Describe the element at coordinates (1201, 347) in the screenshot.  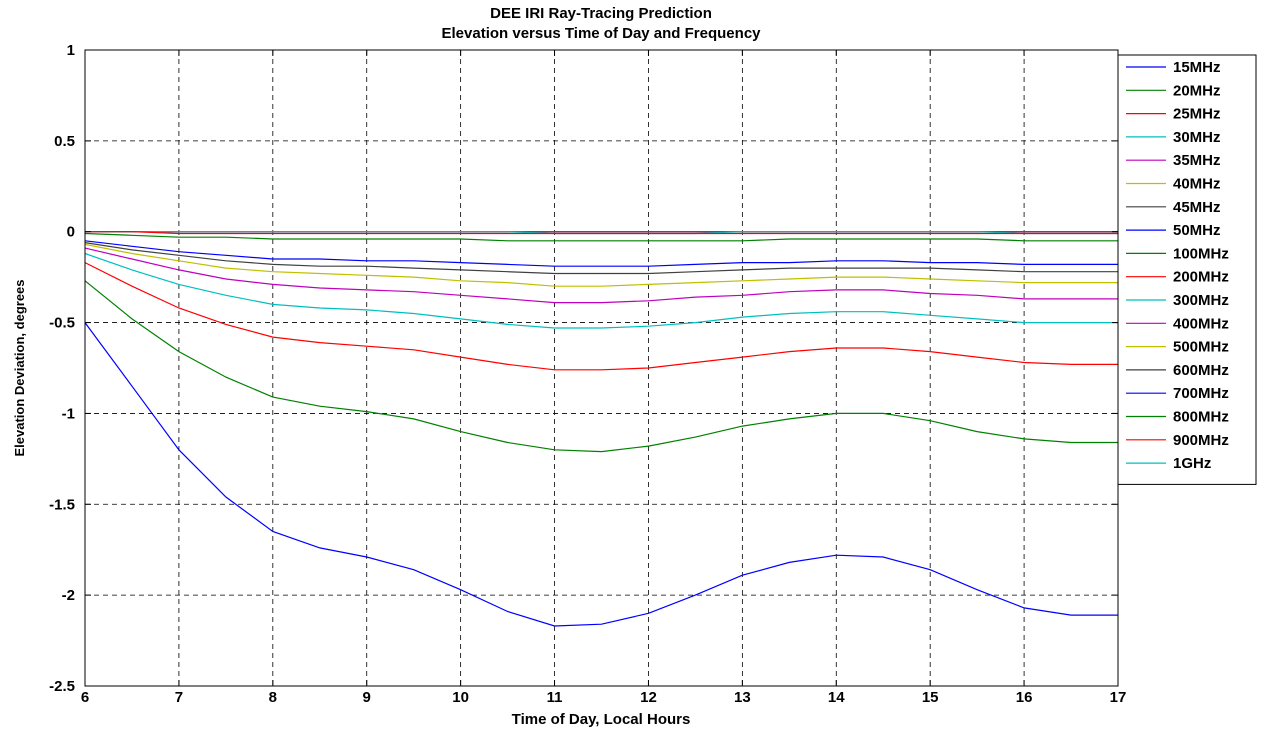
I see `legend-entry-label: 500MHz` at that location.